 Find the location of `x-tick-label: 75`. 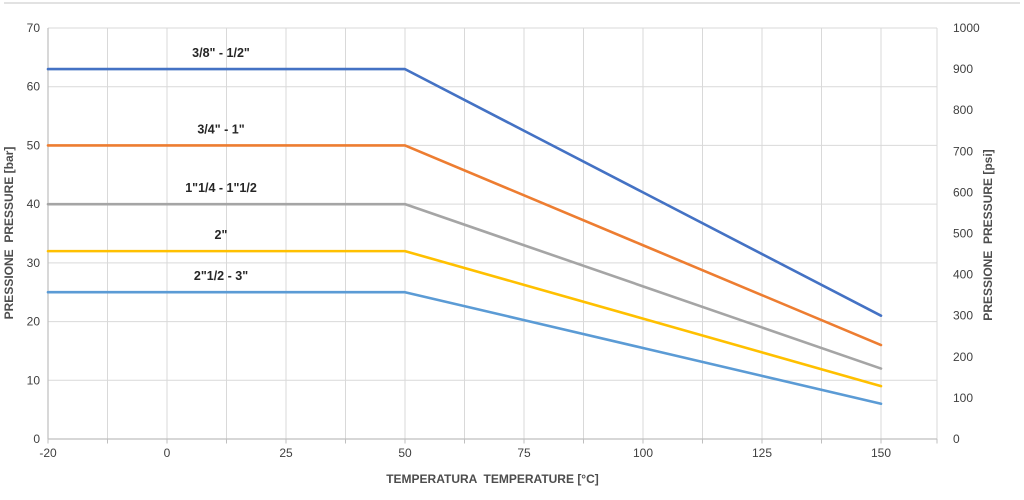

x-tick-label: 75 is located at coordinates (524, 453).